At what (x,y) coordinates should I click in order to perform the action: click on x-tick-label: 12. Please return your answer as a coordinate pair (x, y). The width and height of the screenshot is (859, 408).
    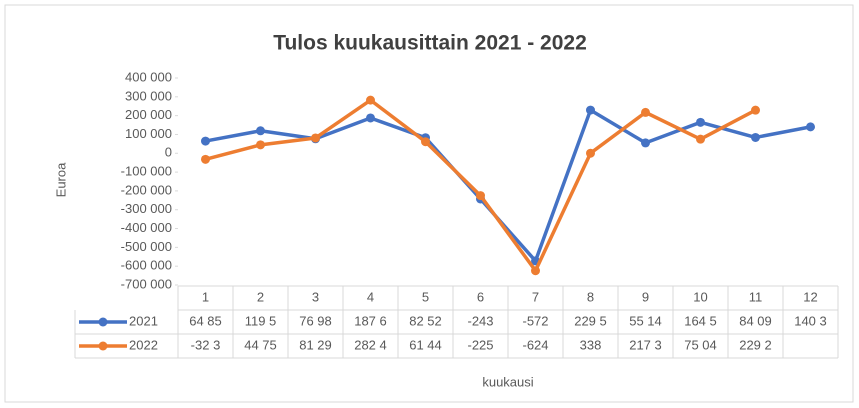
    Looking at the image, I should click on (810, 296).